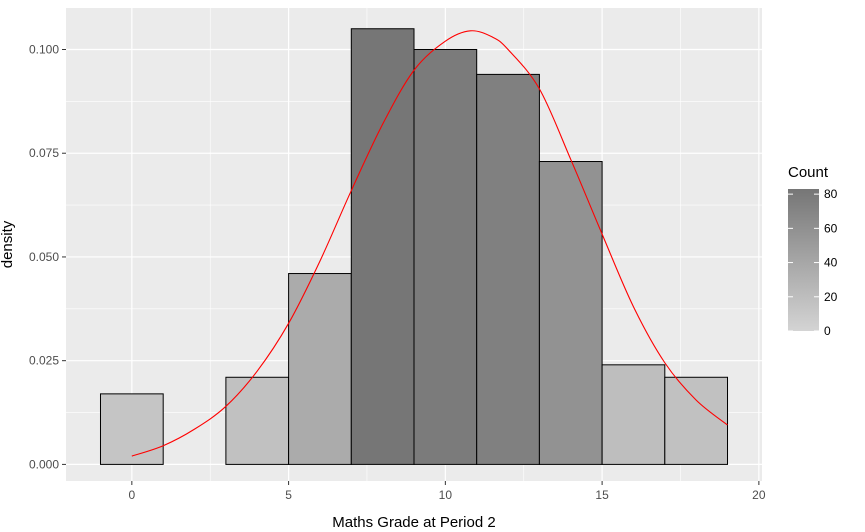 This screenshot has width=865, height=532. I want to click on y-tick-label: 0.075, so click(44, 153).